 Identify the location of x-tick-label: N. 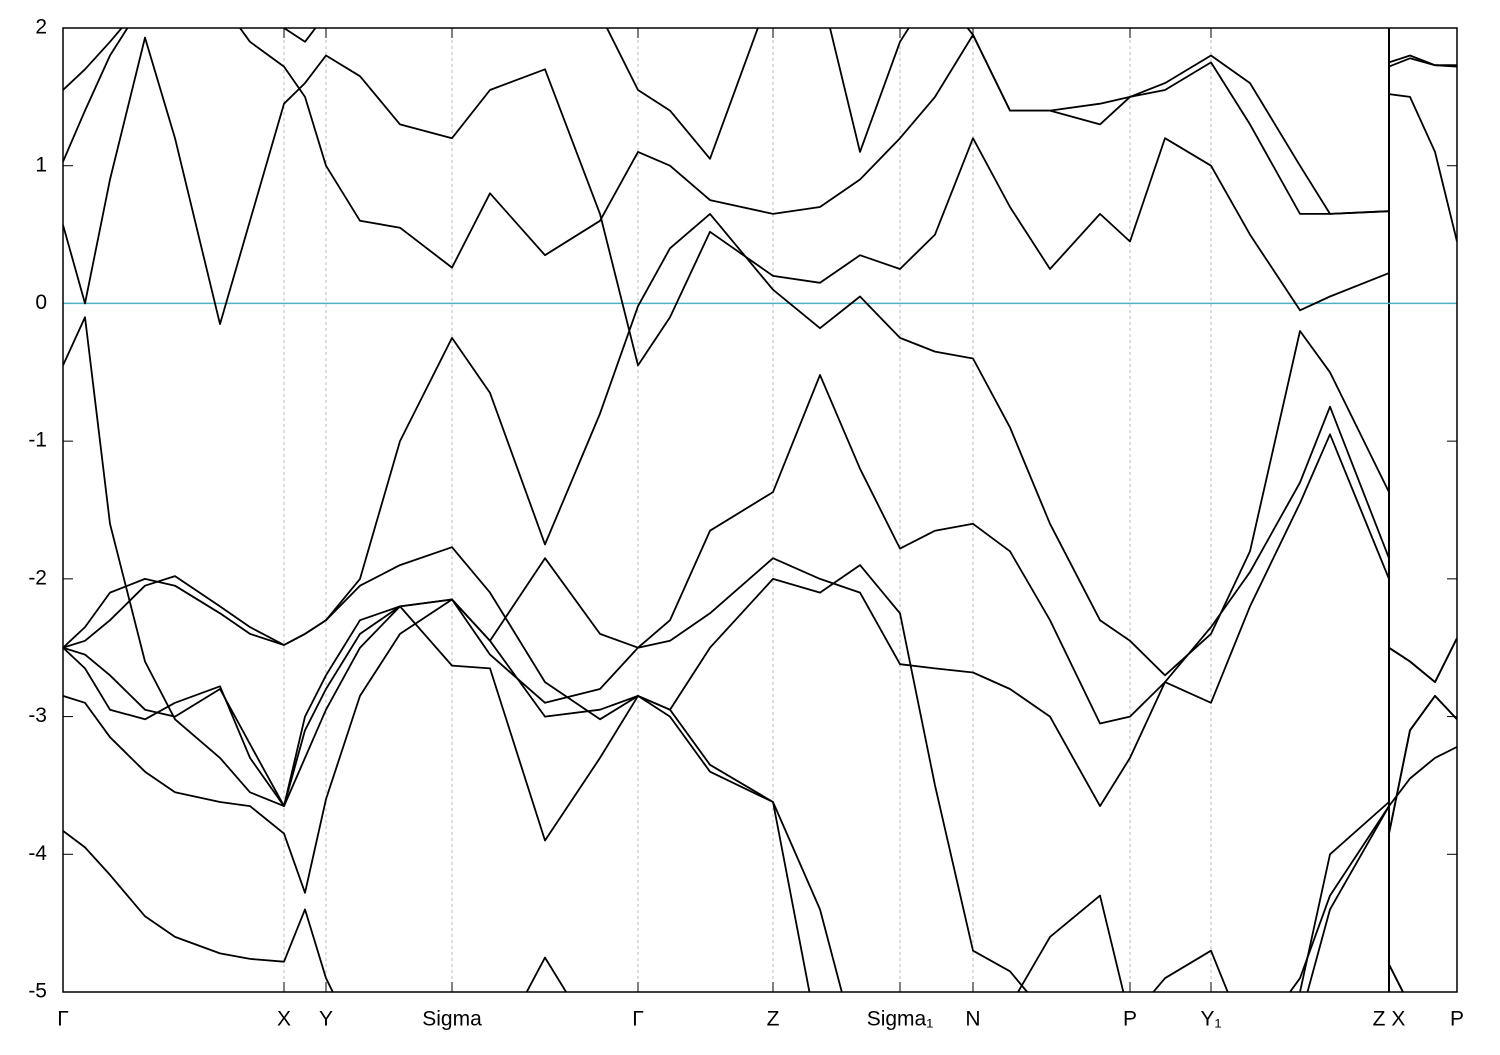
(972, 1019).